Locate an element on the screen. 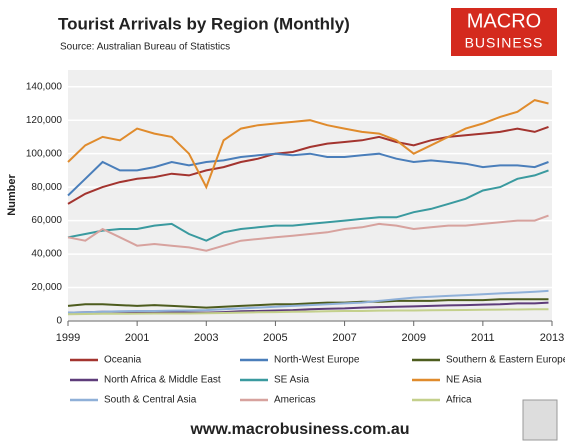 This screenshot has height=445, width=565. footer: www.macrobusiness.com.au is located at coordinates (299, 429).